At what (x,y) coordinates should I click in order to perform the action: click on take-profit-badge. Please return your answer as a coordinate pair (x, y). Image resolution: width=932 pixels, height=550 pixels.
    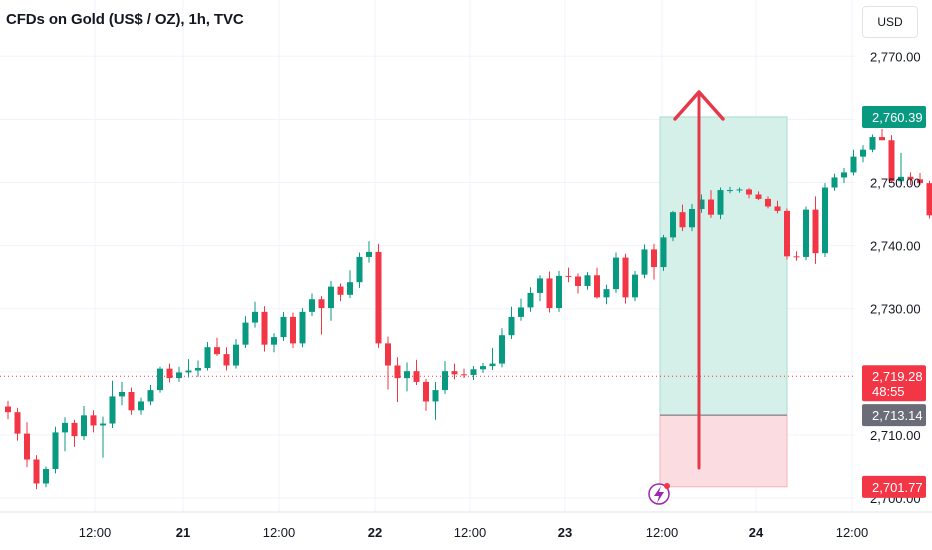
    Looking at the image, I should click on (894, 116).